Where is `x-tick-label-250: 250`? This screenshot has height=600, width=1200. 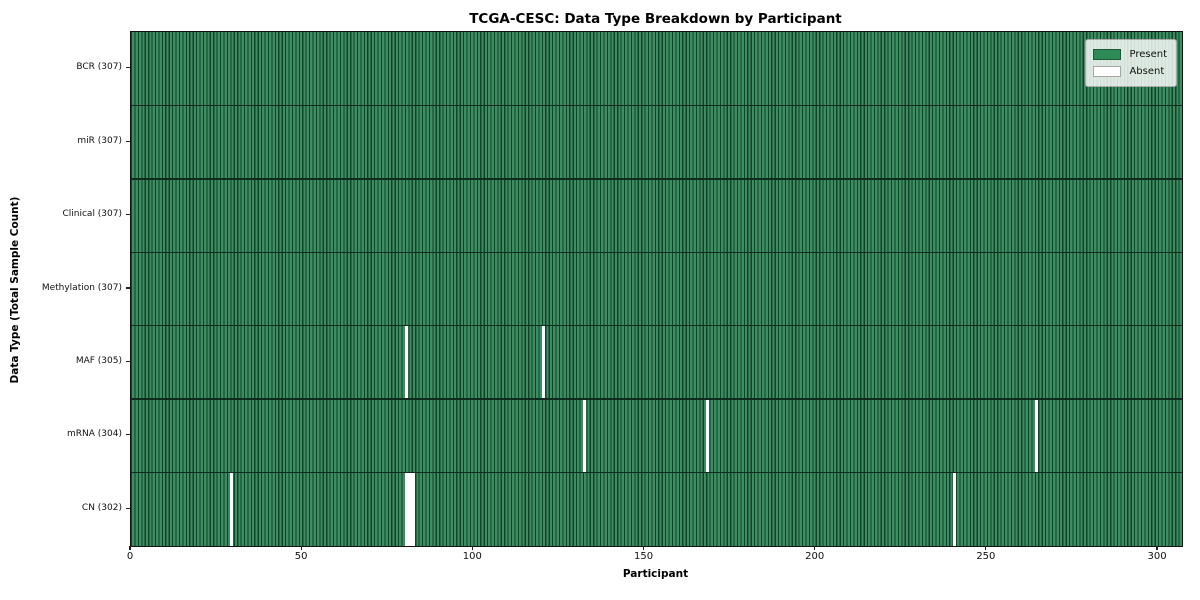 x-tick-label-250: 250 is located at coordinates (986, 556).